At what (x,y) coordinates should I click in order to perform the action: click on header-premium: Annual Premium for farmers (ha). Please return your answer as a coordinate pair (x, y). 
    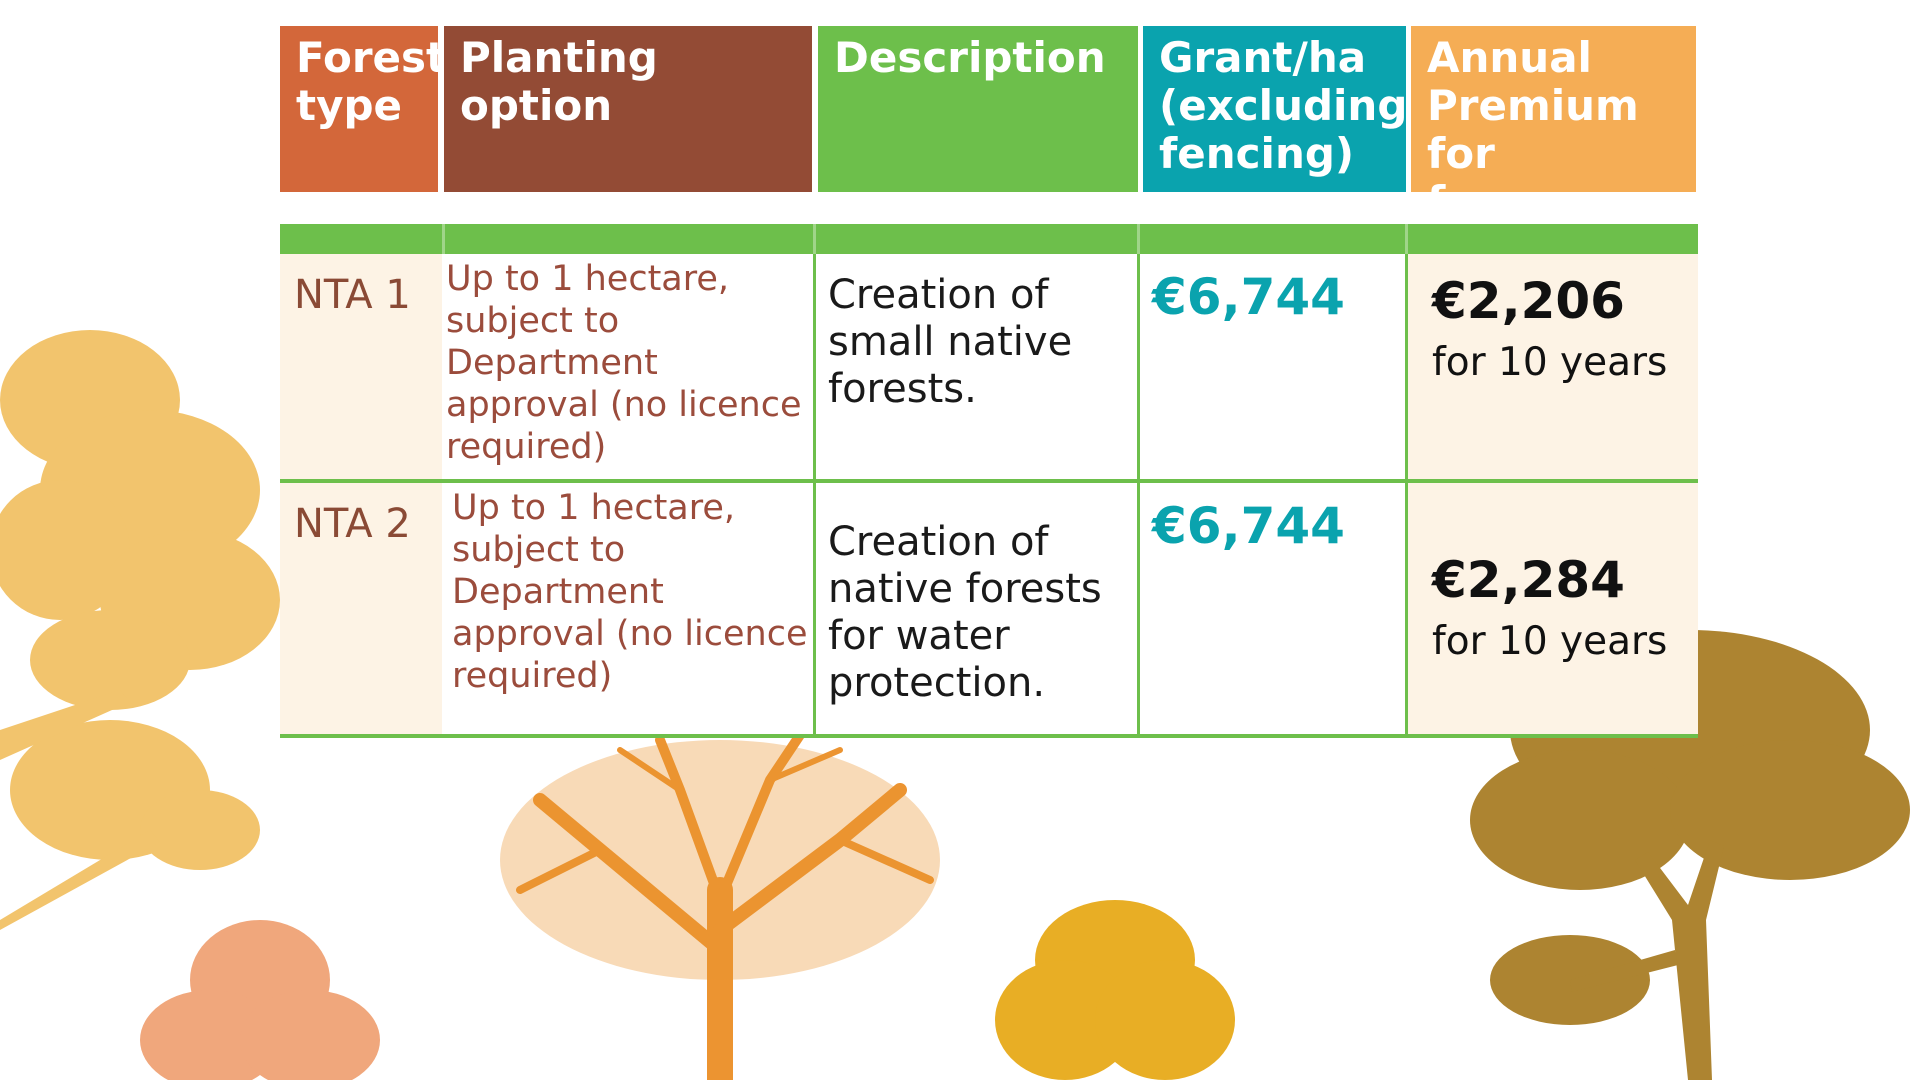
    Looking at the image, I should click on (1553, 150).